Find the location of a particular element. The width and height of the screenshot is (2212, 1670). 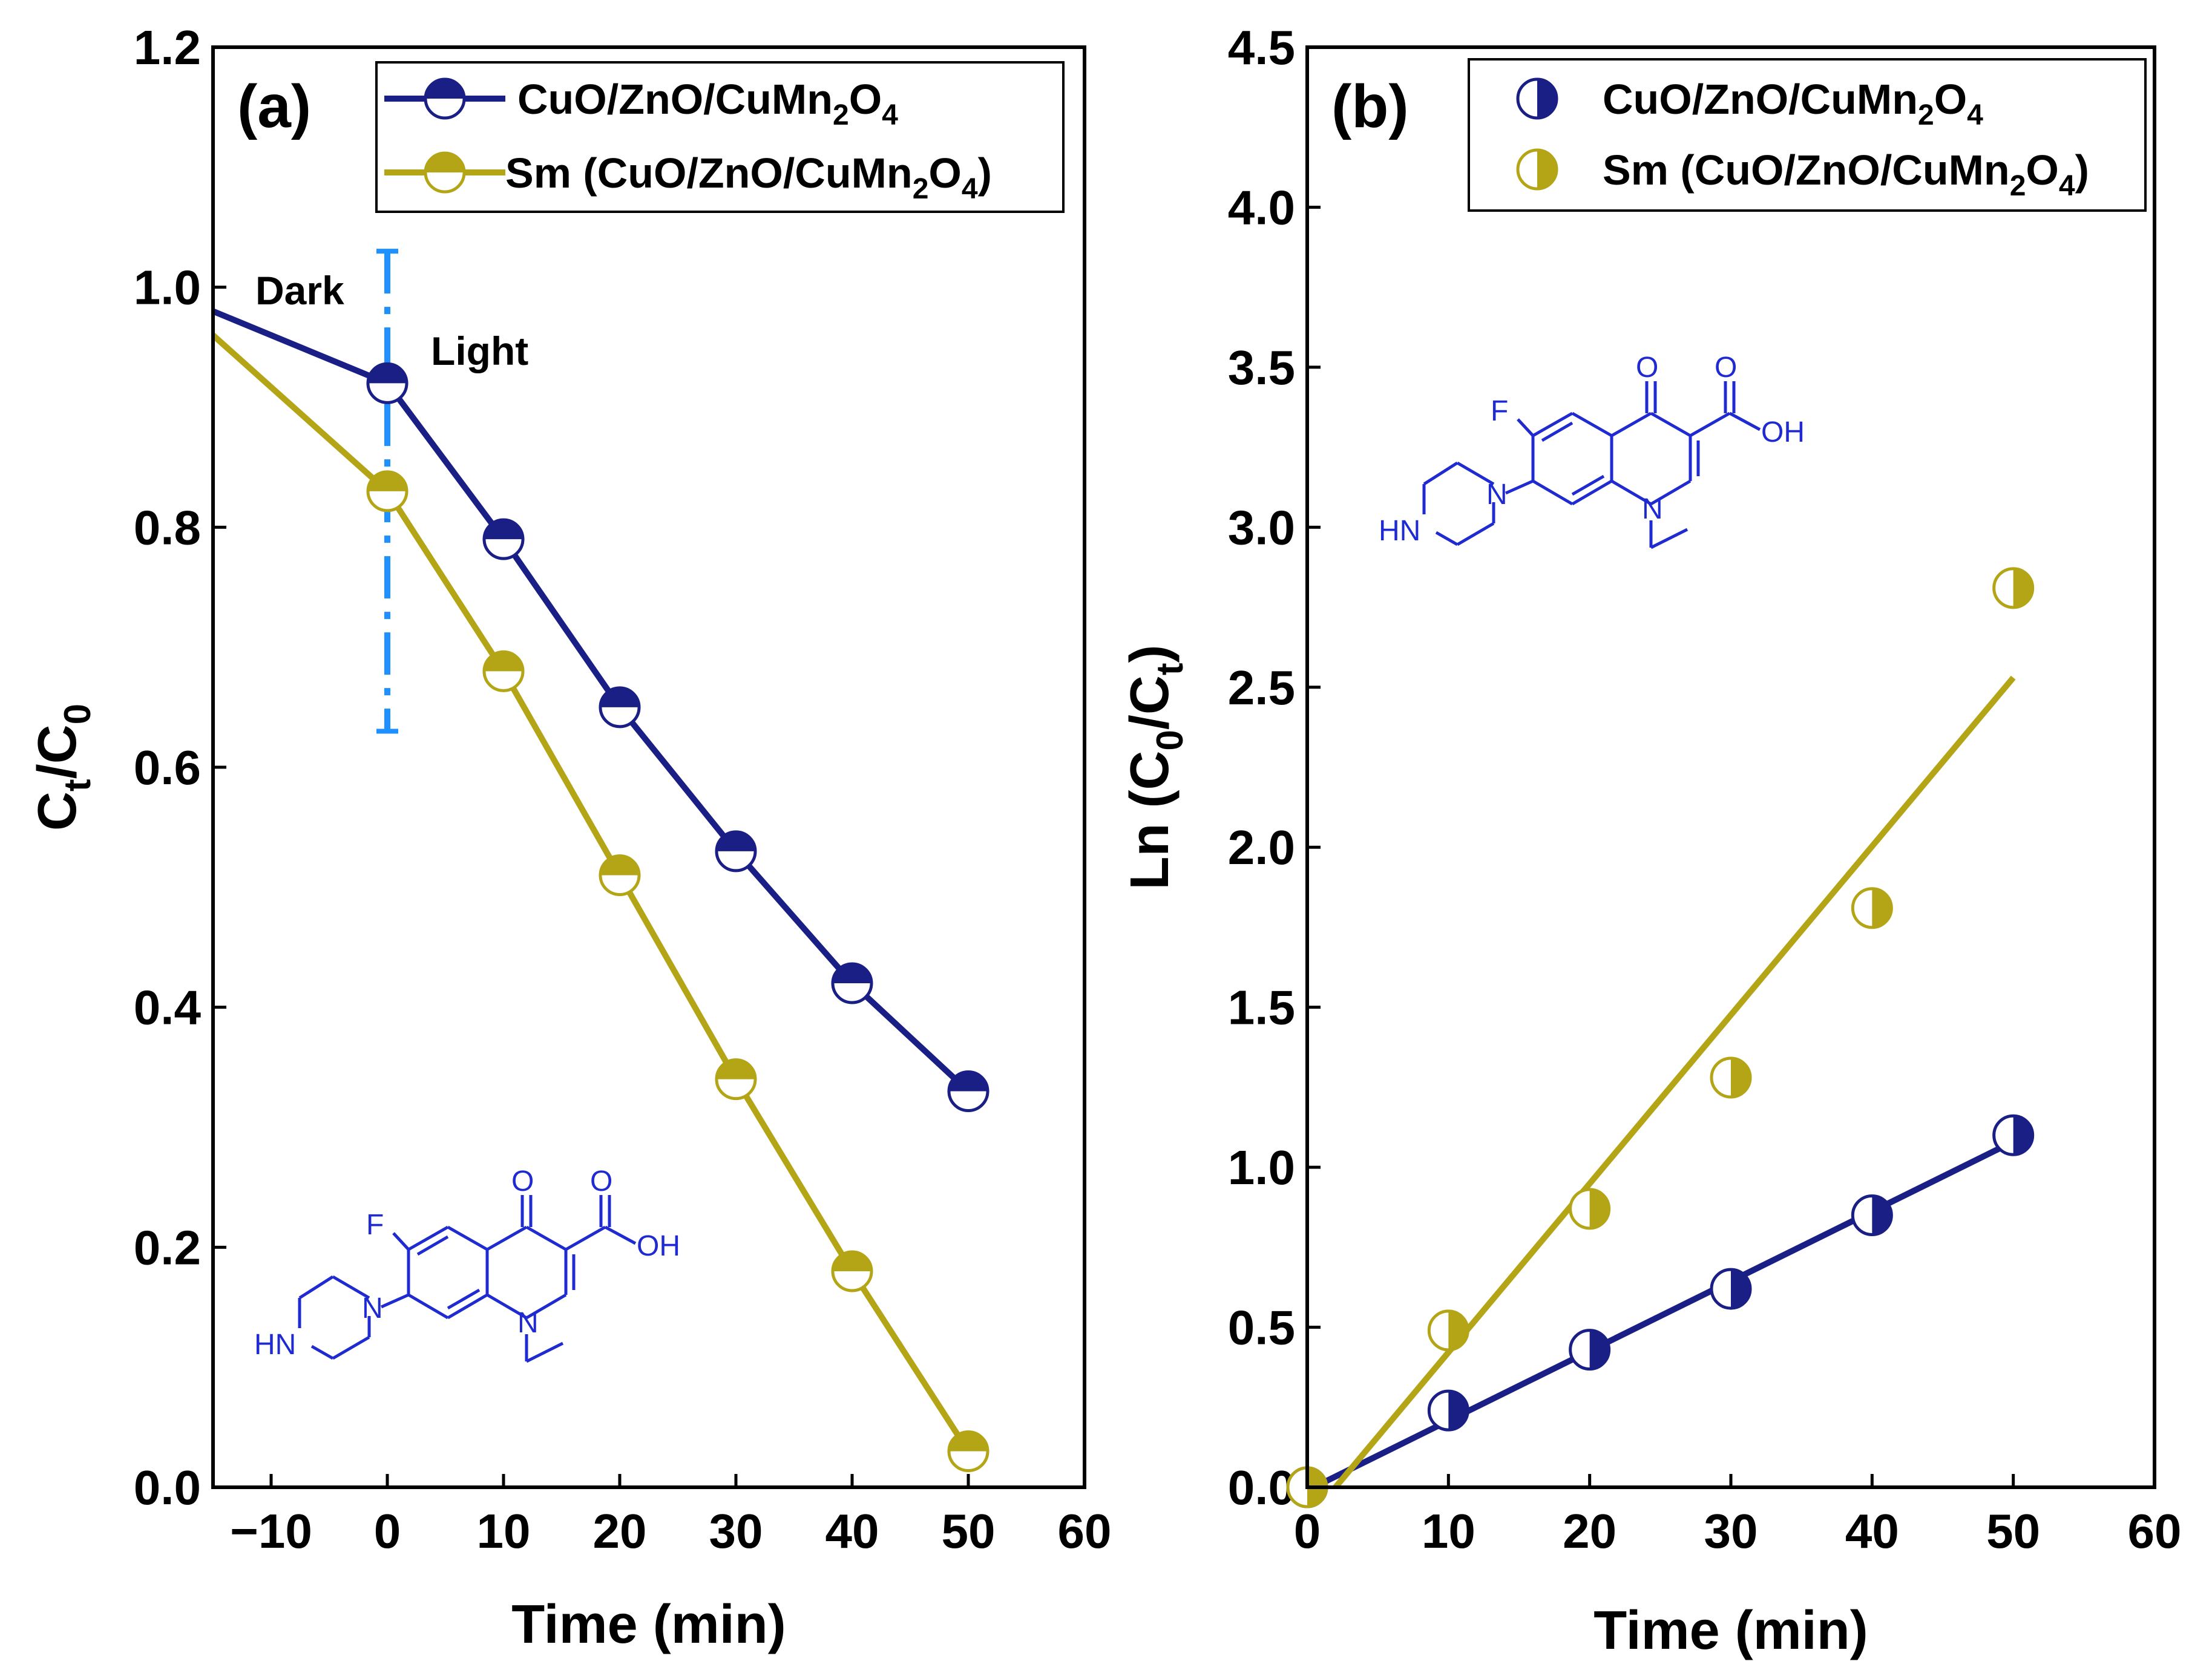

y-tick-label-a-5: 1.0 is located at coordinates (168, 288).